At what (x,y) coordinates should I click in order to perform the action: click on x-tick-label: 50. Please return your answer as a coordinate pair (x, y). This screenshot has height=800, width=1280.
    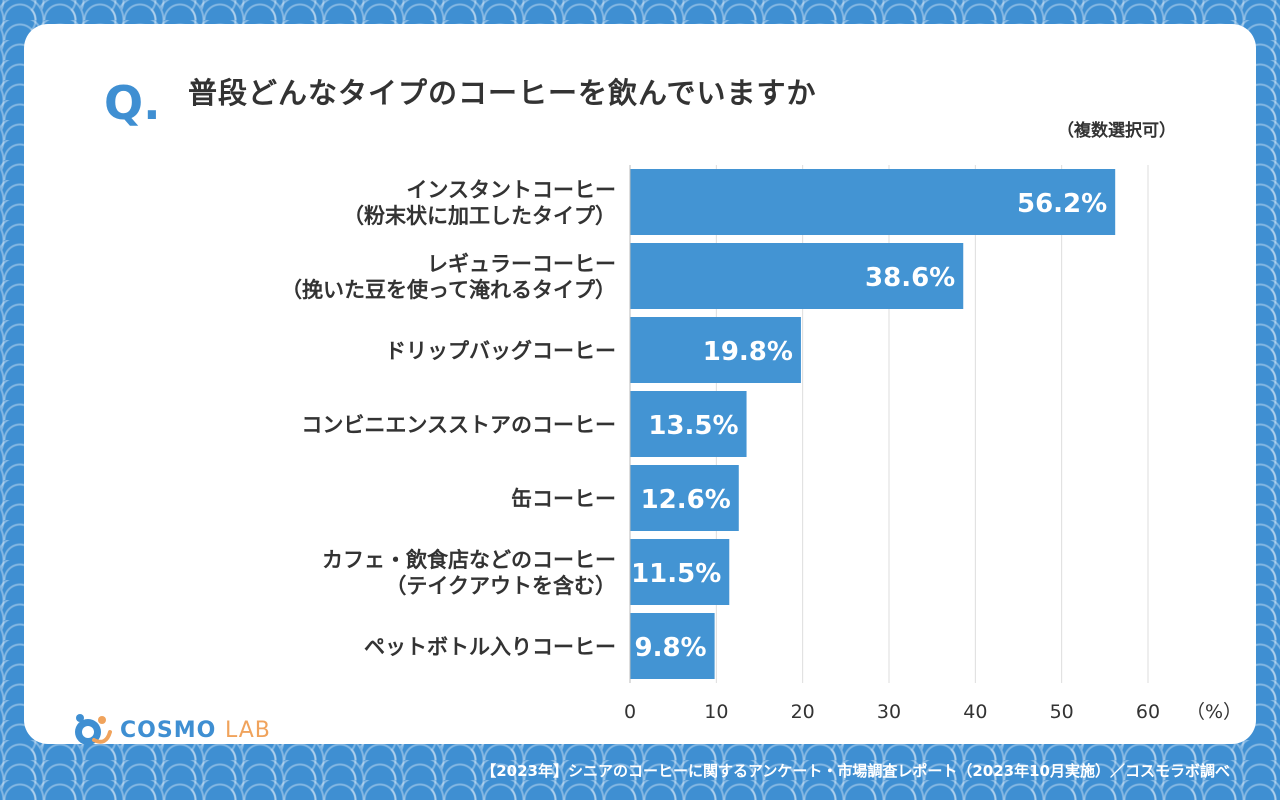
    Looking at the image, I should click on (1062, 712).